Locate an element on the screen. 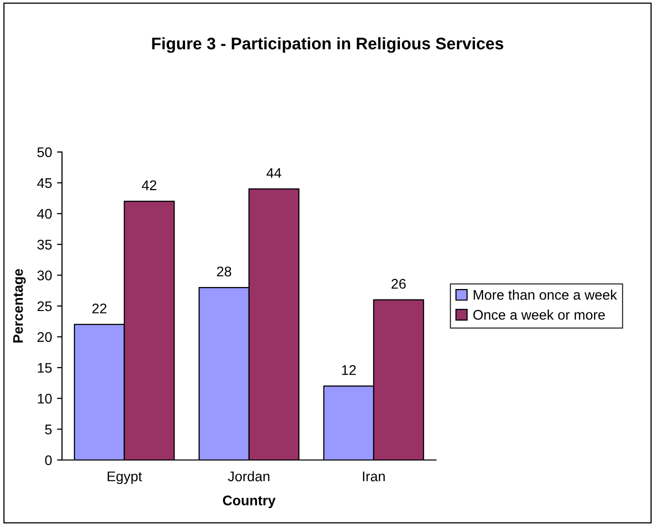 This screenshot has height=526, width=655. y-tick-label: 10 is located at coordinates (45, 399).